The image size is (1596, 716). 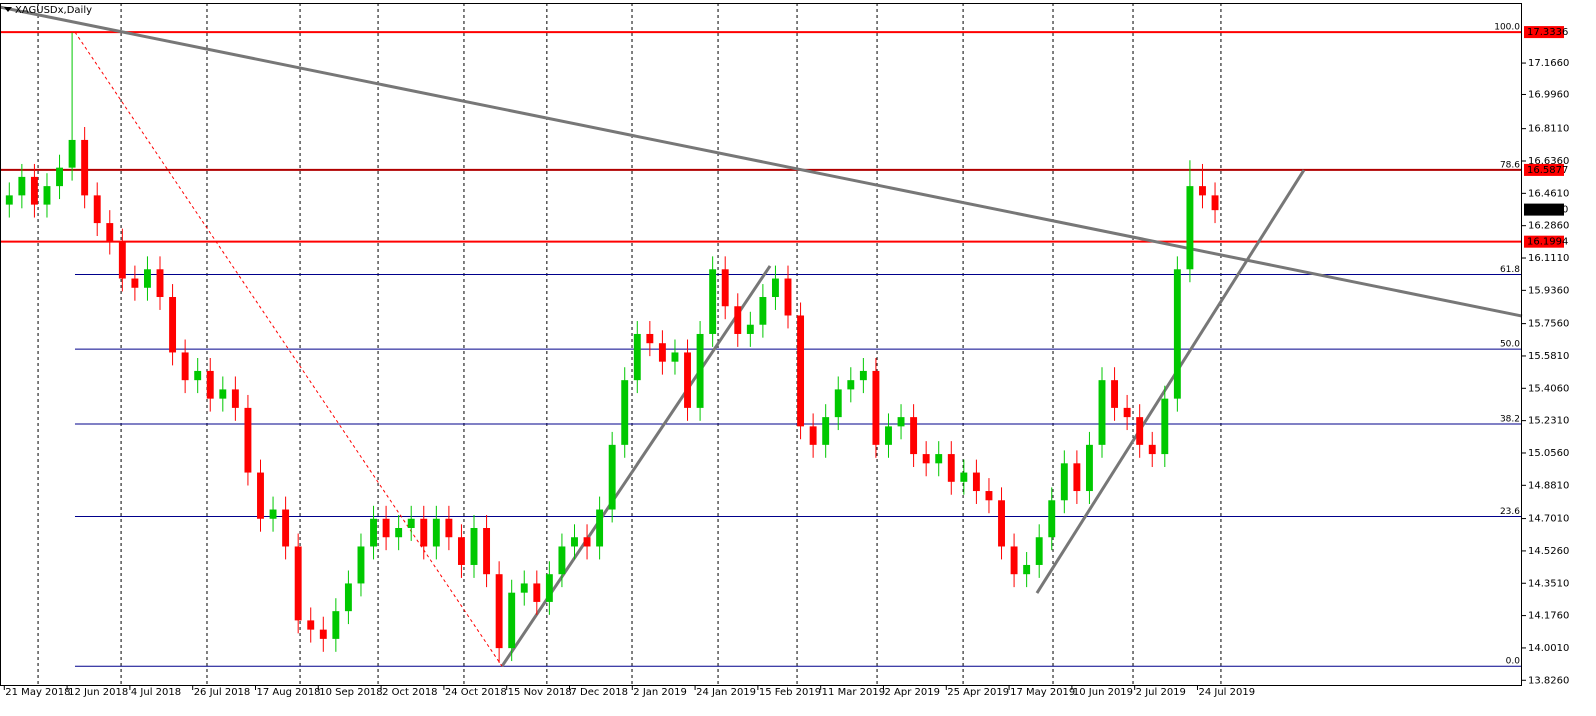 What do you see at coordinates (1548, 453) in the screenshot?
I see `y-tick-label: 15.0560` at bounding box center [1548, 453].